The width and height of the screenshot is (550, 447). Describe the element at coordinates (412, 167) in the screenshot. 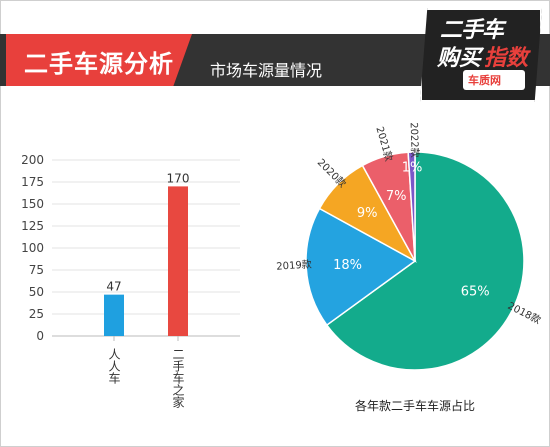

I see `pie-percent-label: 1%` at that location.